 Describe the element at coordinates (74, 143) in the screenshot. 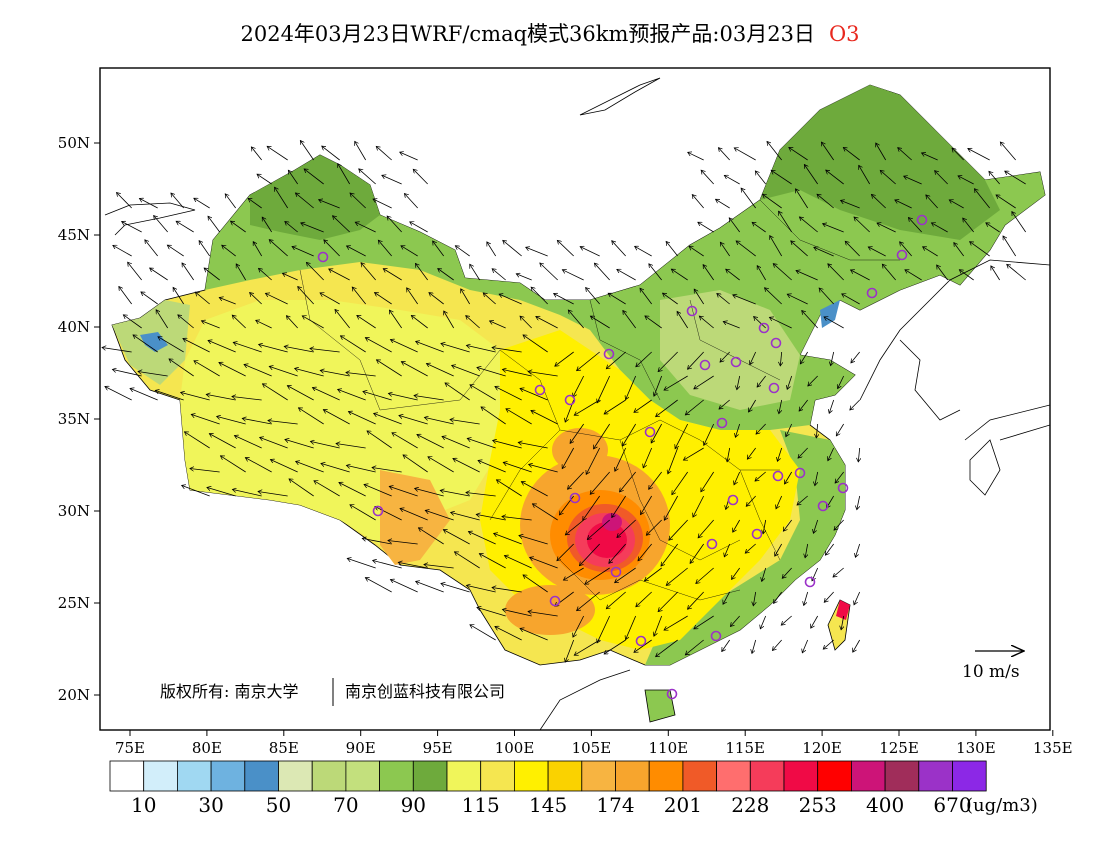

I see `lat-tick-label: 50N` at that location.